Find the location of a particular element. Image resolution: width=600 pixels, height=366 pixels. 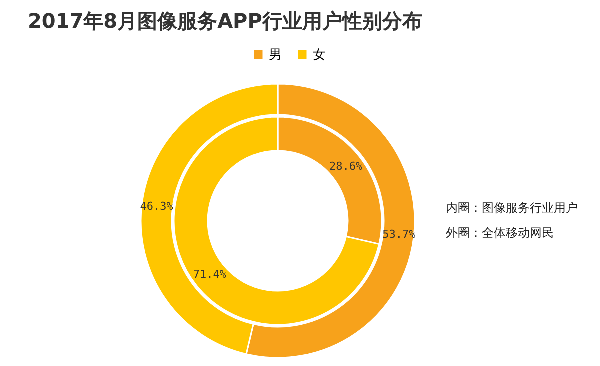

text: 外圈：全体移动网民 is located at coordinates (500, 233).